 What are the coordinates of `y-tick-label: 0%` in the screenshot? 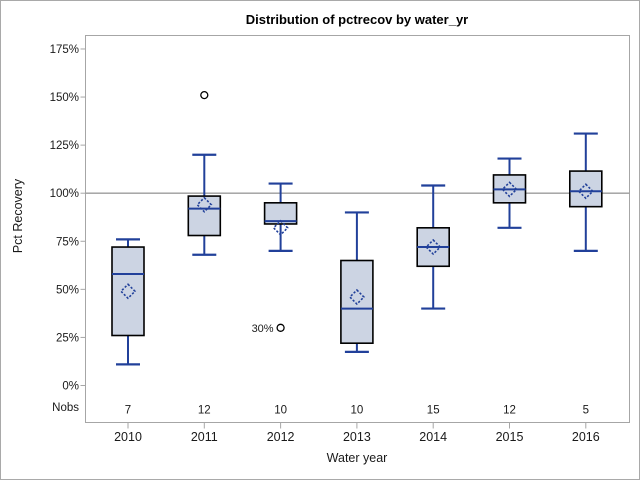 It's located at (70, 387).